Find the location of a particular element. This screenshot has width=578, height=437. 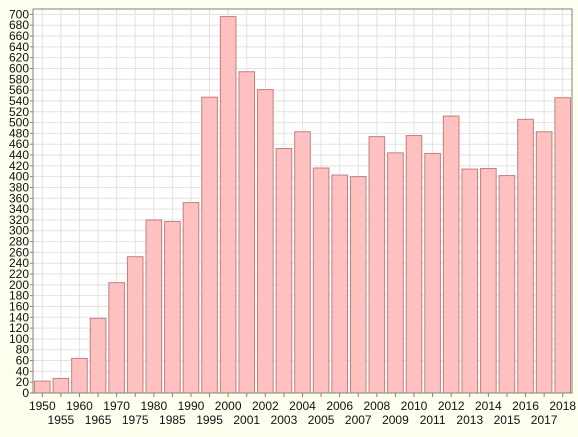

y-tick-label: 140 is located at coordinates (19, 317).